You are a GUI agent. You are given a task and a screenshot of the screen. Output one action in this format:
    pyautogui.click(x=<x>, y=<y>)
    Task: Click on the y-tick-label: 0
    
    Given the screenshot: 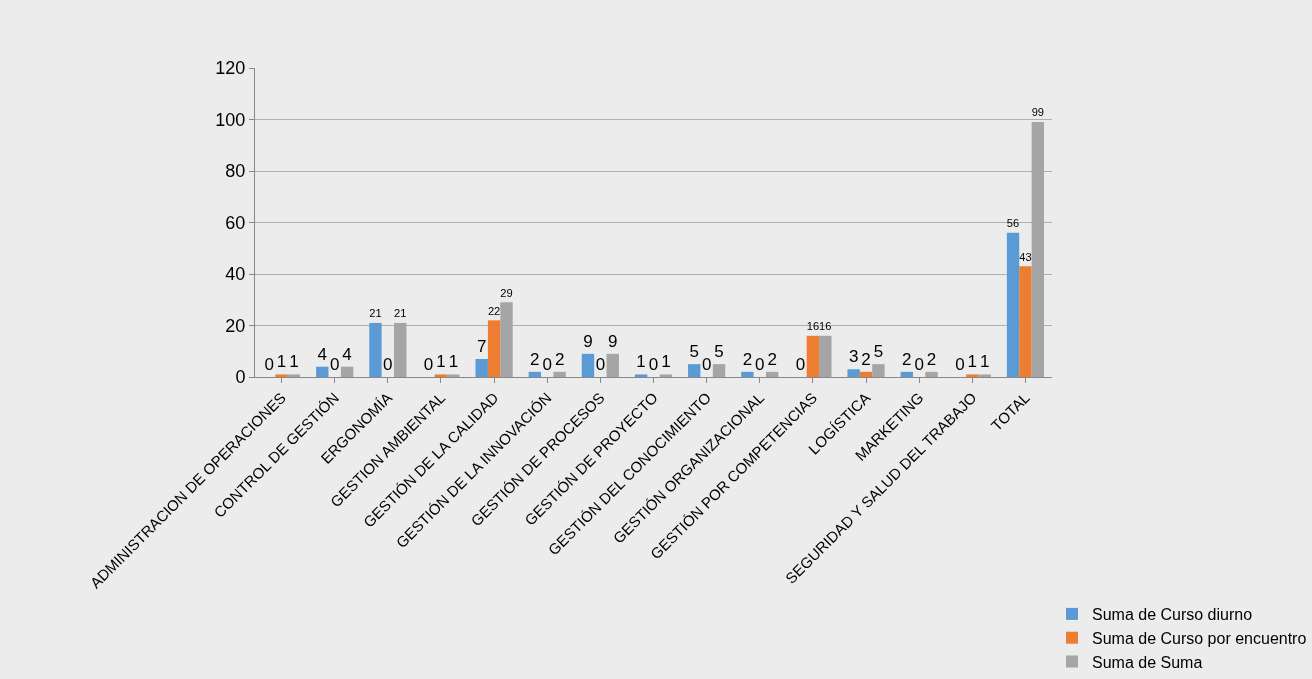 What is the action you would take?
    pyautogui.click(x=240, y=377)
    